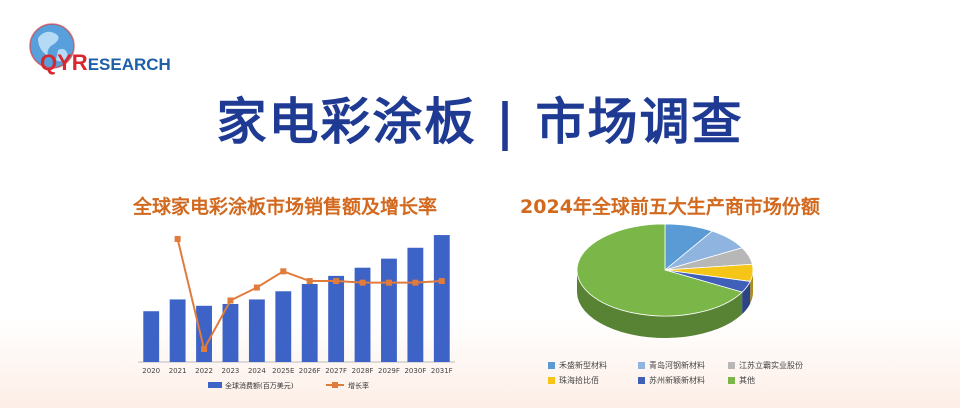 The image size is (960, 408). I want to click on pie-legend-label: 江苏立霸实业股份, so click(771, 365).